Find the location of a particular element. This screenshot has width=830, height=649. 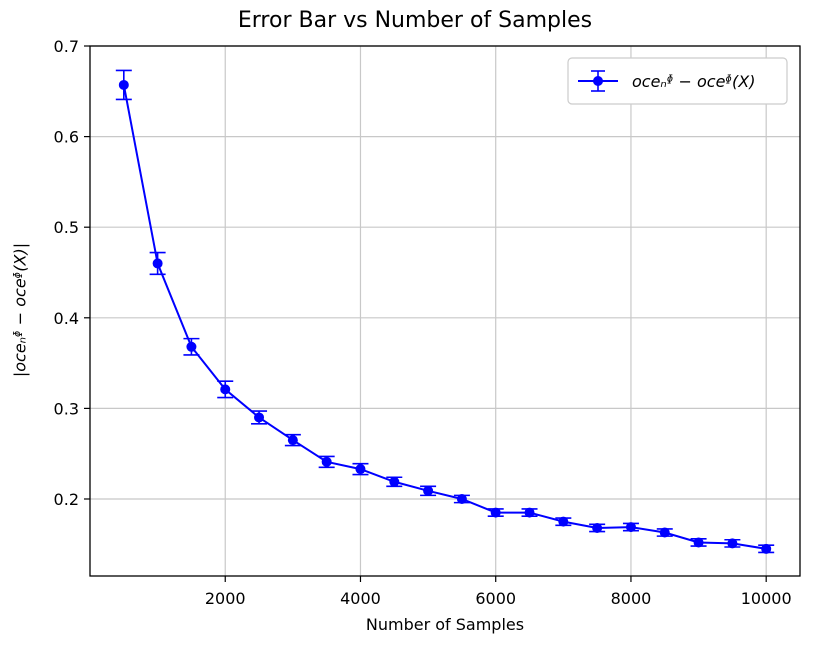

legend-box is located at coordinates (677, 81).